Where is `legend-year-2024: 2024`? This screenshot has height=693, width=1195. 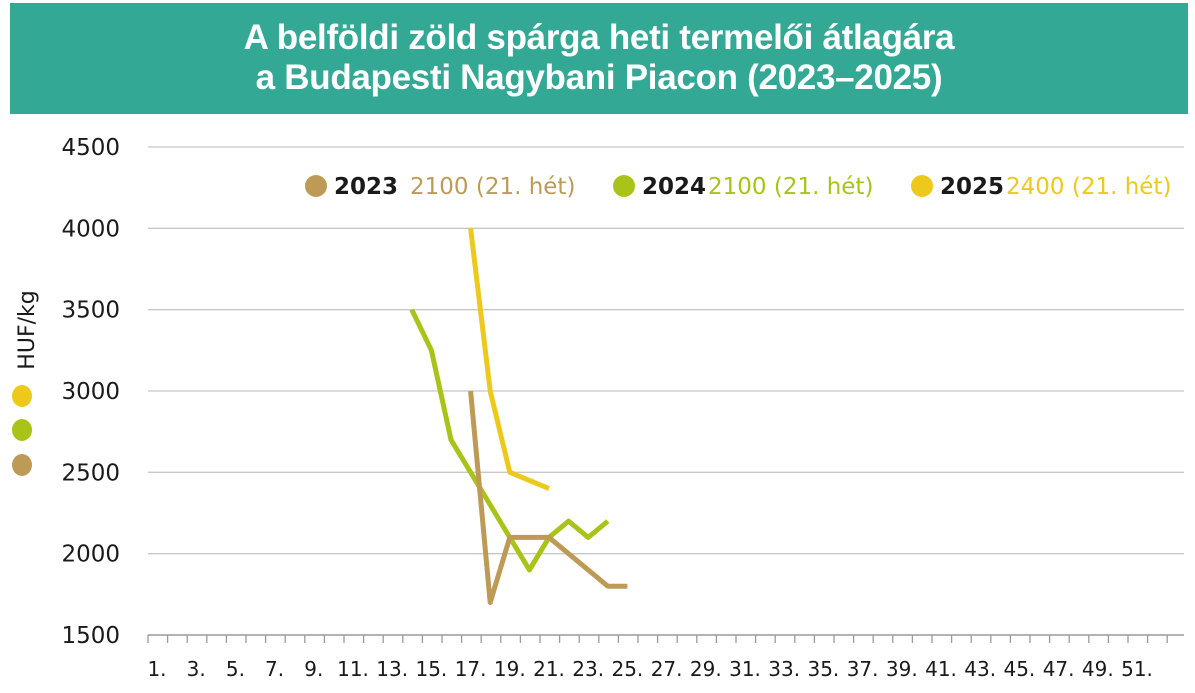
legend-year-2024: 2024 is located at coordinates (674, 187).